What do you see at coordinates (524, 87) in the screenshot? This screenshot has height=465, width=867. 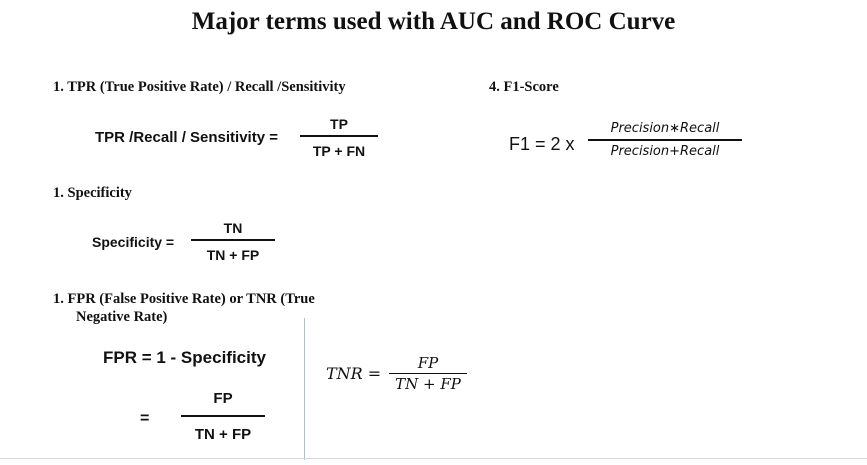 I see `f1-heading: 4. F1-Score` at bounding box center [524, 87].